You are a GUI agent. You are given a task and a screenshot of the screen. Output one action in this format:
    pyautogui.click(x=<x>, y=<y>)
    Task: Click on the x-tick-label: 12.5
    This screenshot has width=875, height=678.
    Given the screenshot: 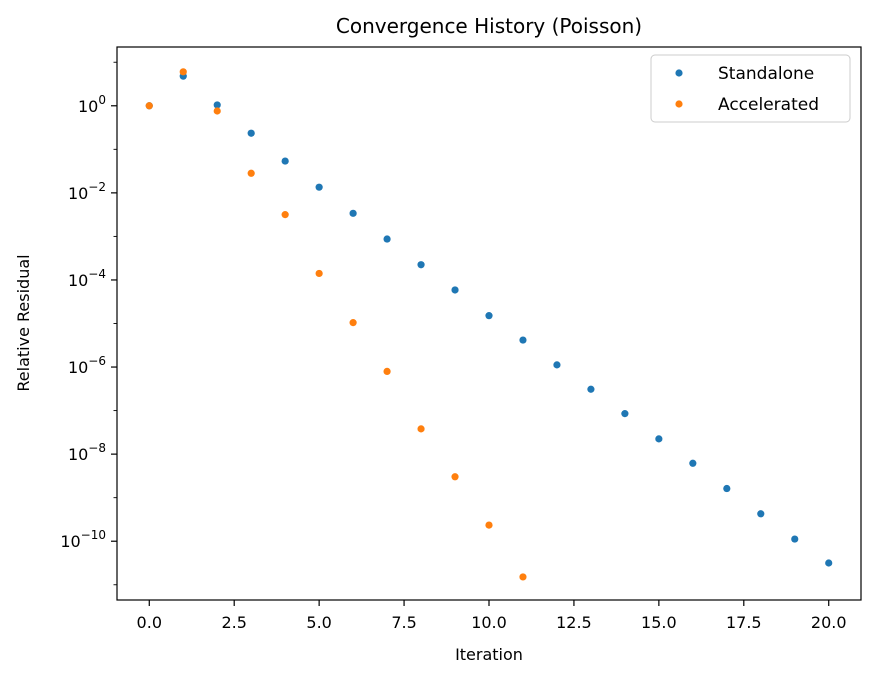 What is the action you would take?
    pyautogui.click(x=574, y=622)
    